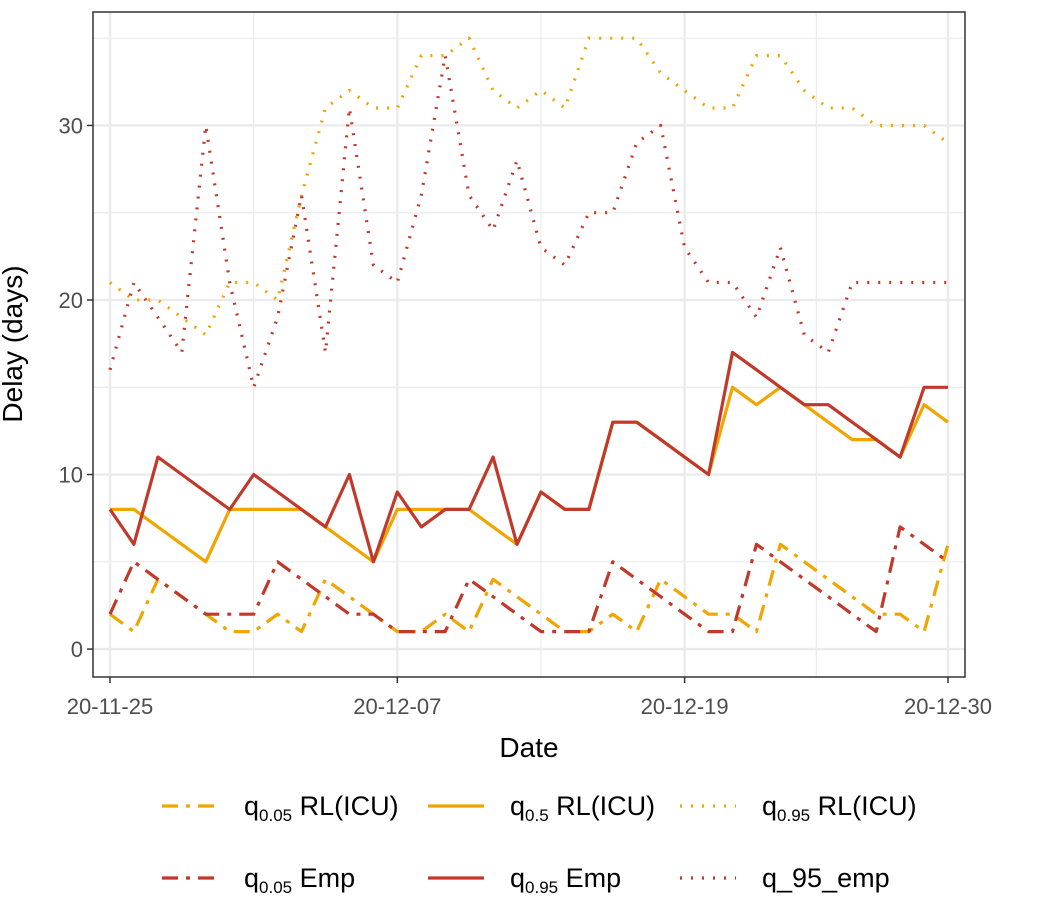  I want to click on x-tick-label: 20-12-30, so click(948, 706).